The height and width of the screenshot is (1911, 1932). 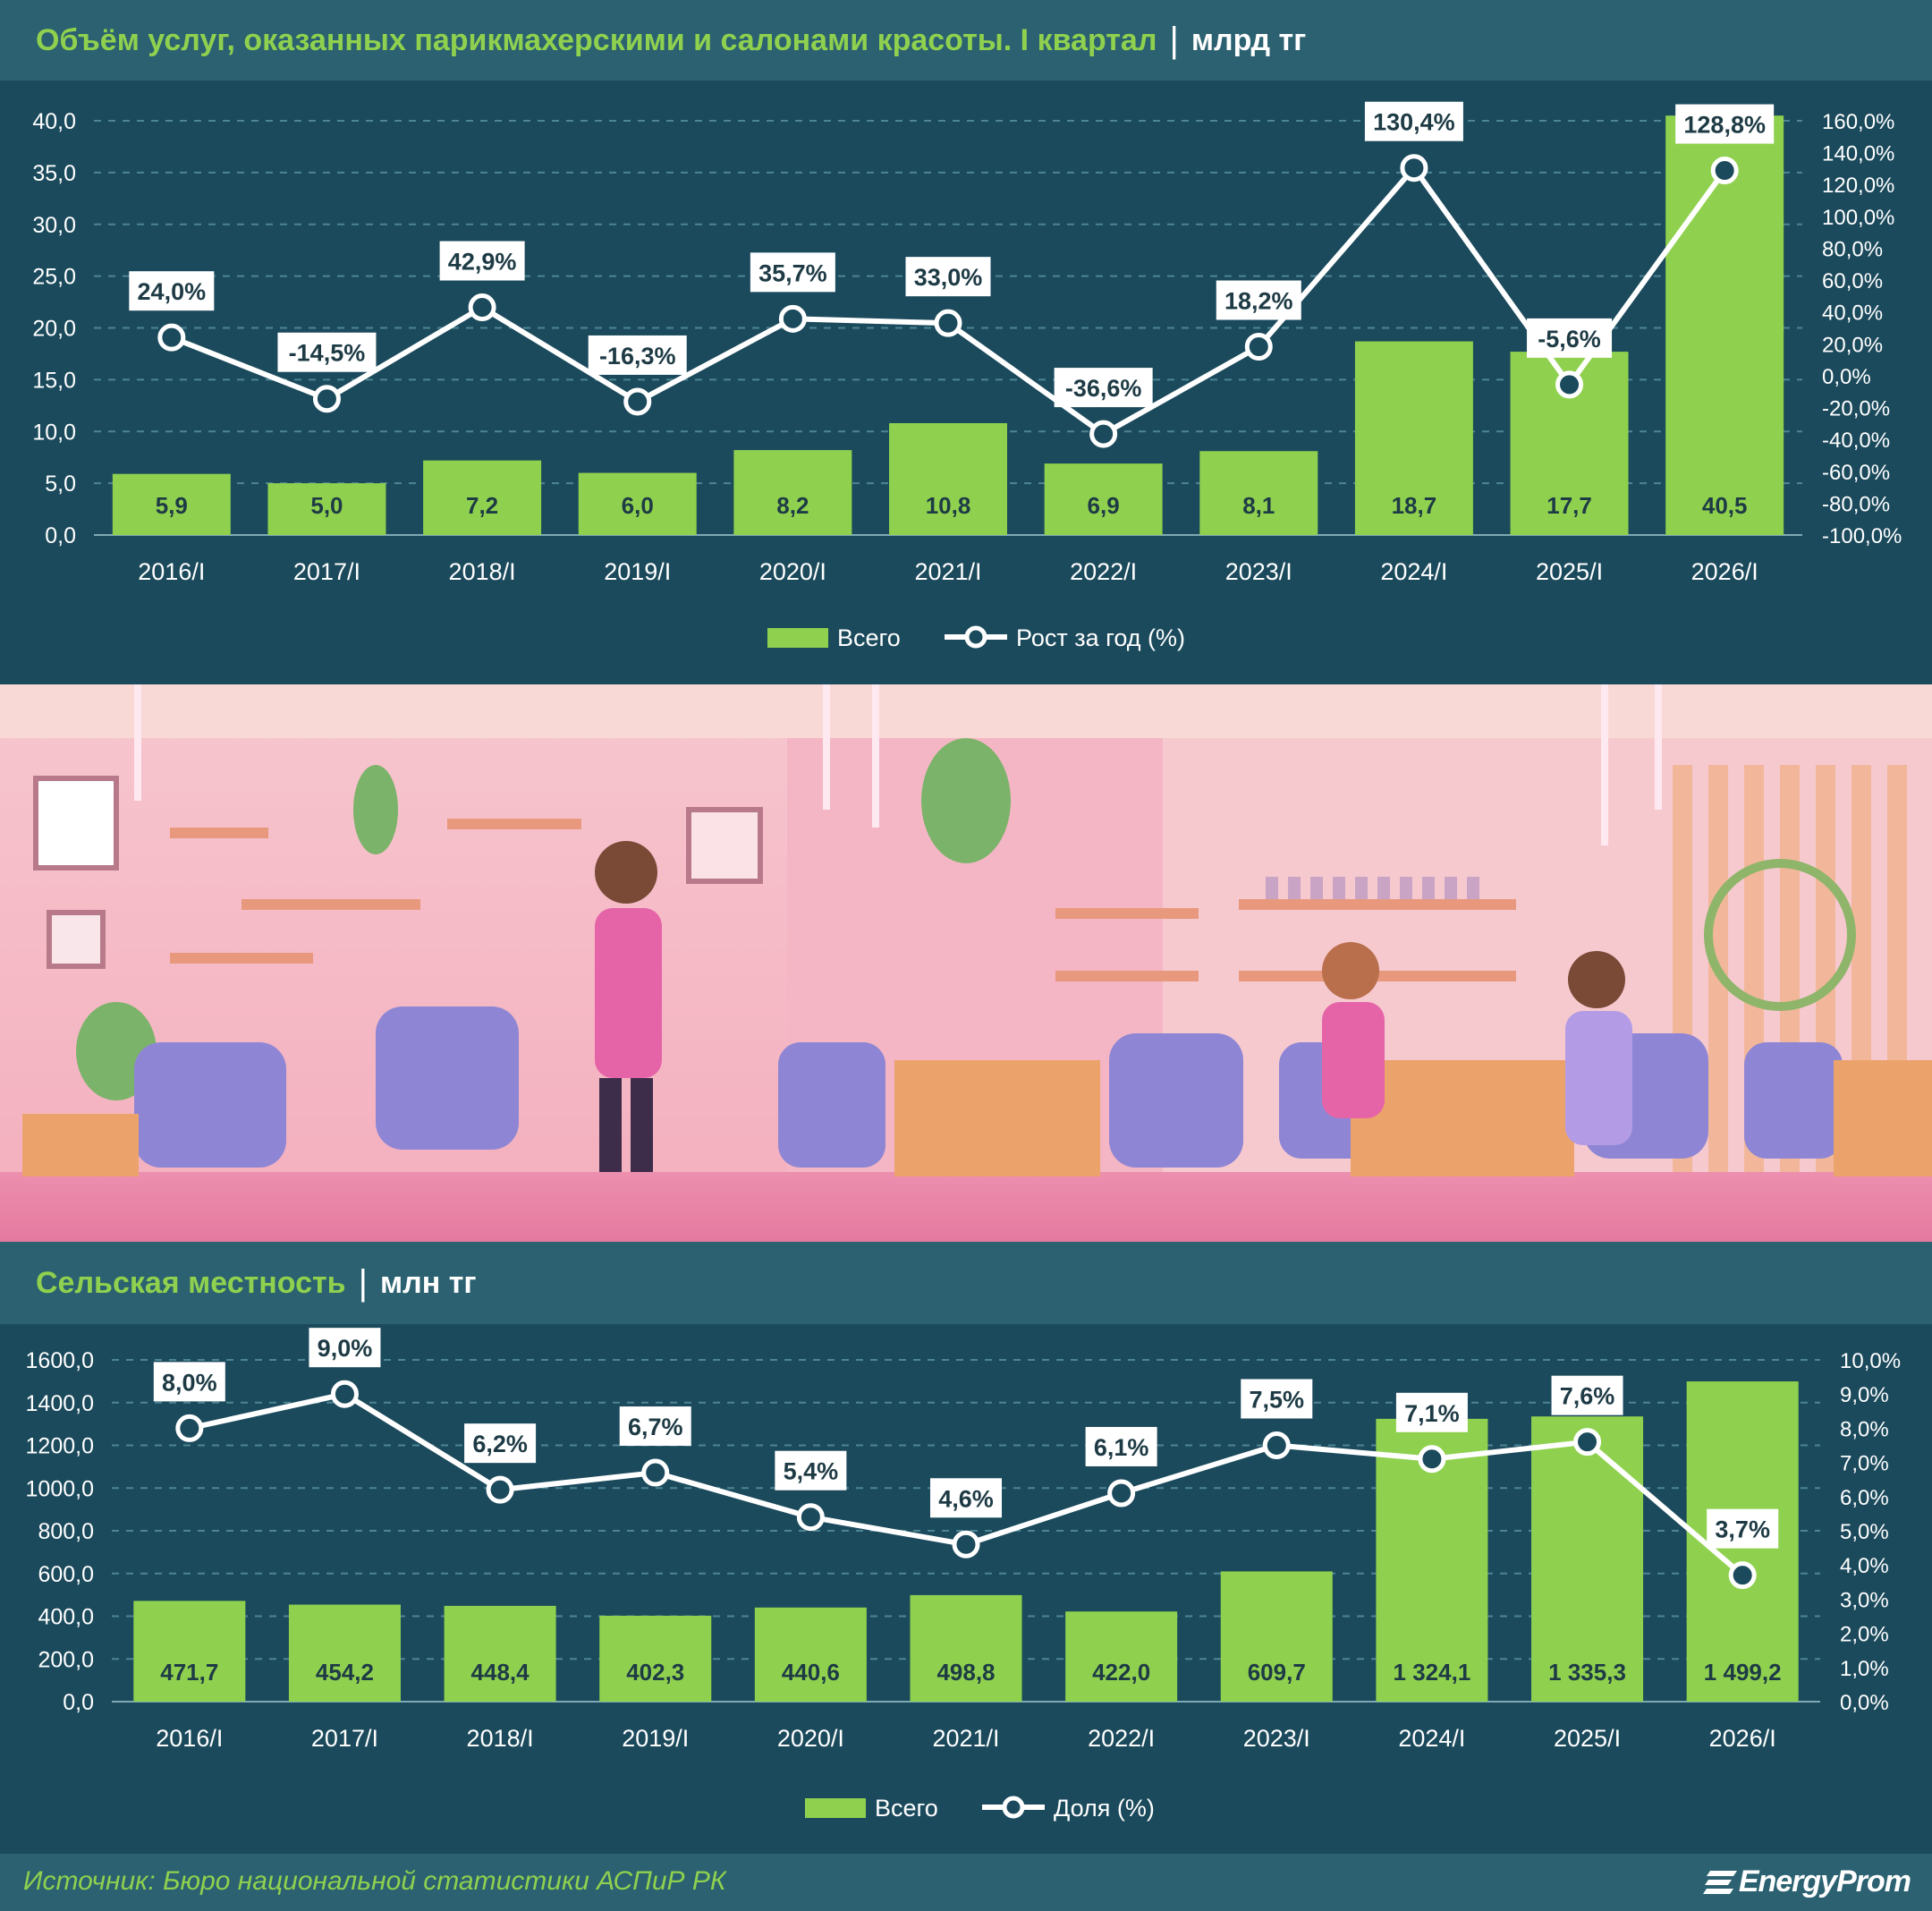 What do you see at coordinates (966, 711) in the screenshot?
I see `ceiling` at bounding box center [966, 711].